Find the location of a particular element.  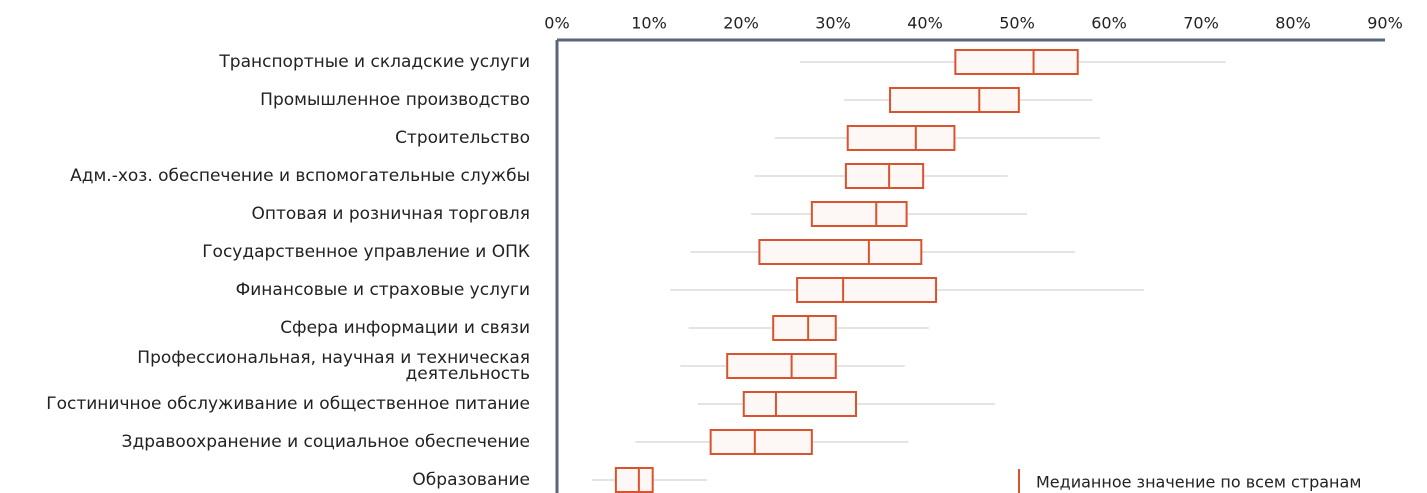

category-label: Государственное управление и ОПК is located at coordinates (366, 252).